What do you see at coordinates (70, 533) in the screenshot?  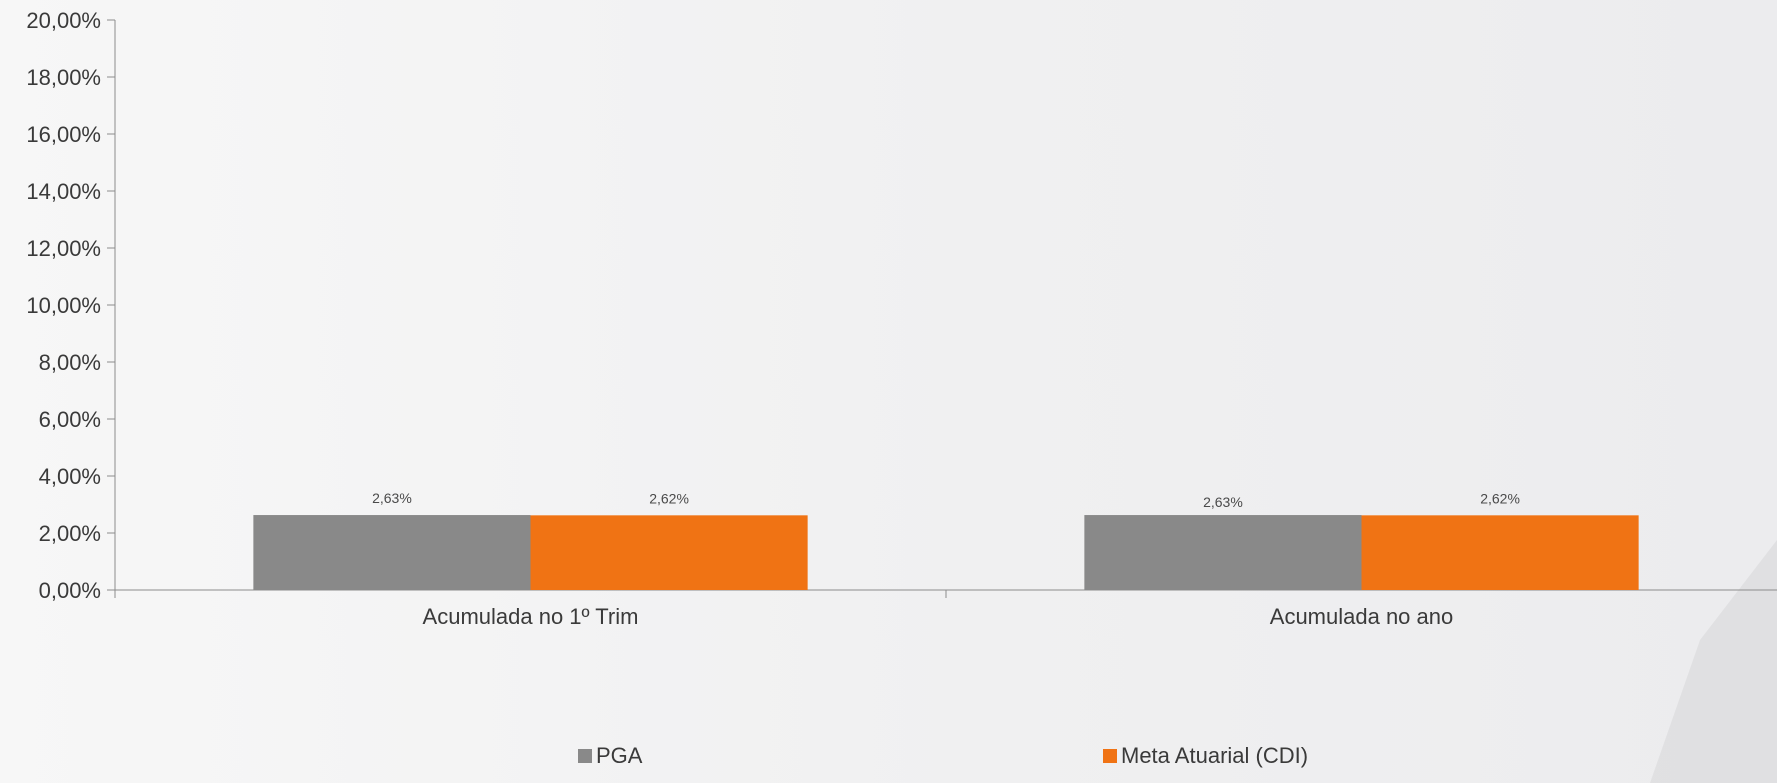 I see `y-tick-label: 2,00%` at bounding box center [70, 533].